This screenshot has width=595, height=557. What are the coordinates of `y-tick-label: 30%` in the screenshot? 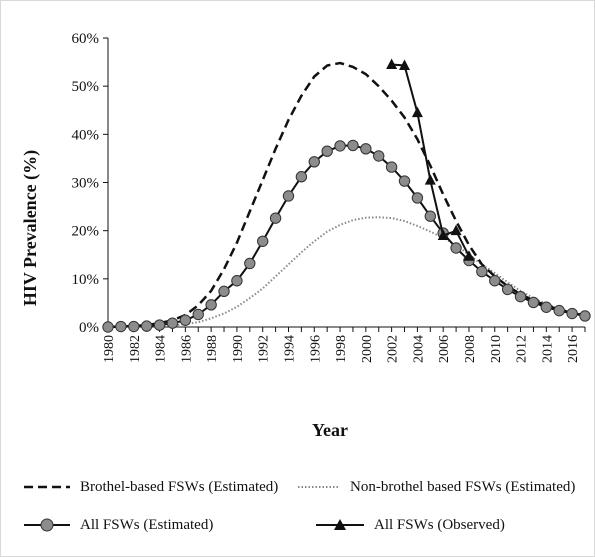 It's located at (86, 184).